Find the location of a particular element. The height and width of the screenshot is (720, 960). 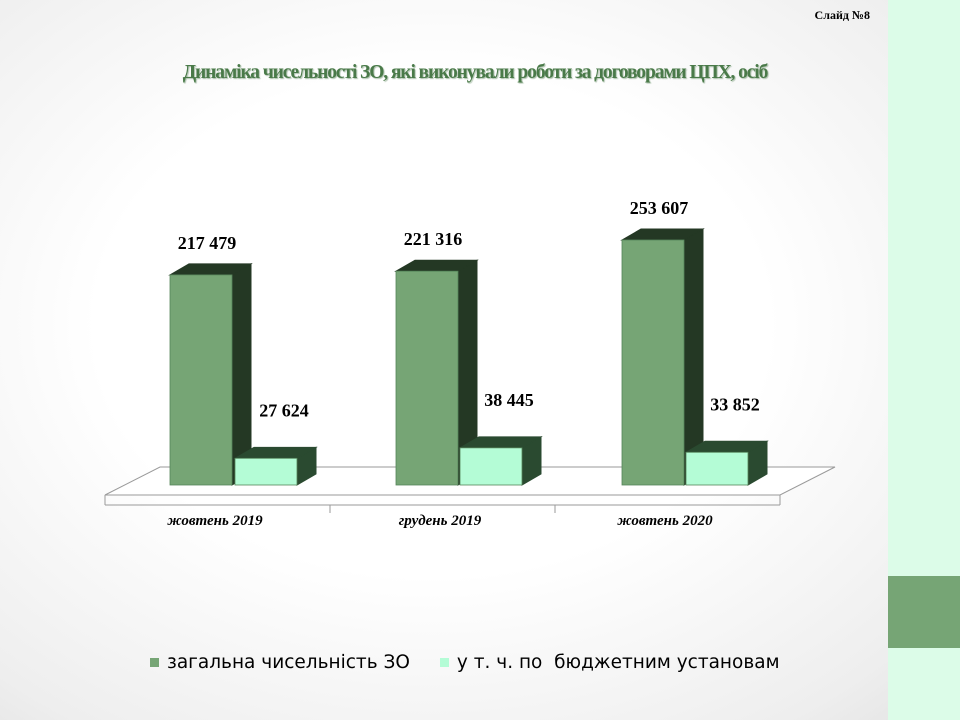

legend-label-budget: у т. ч. по бюджетним установам is located at coordinates (618, 662).